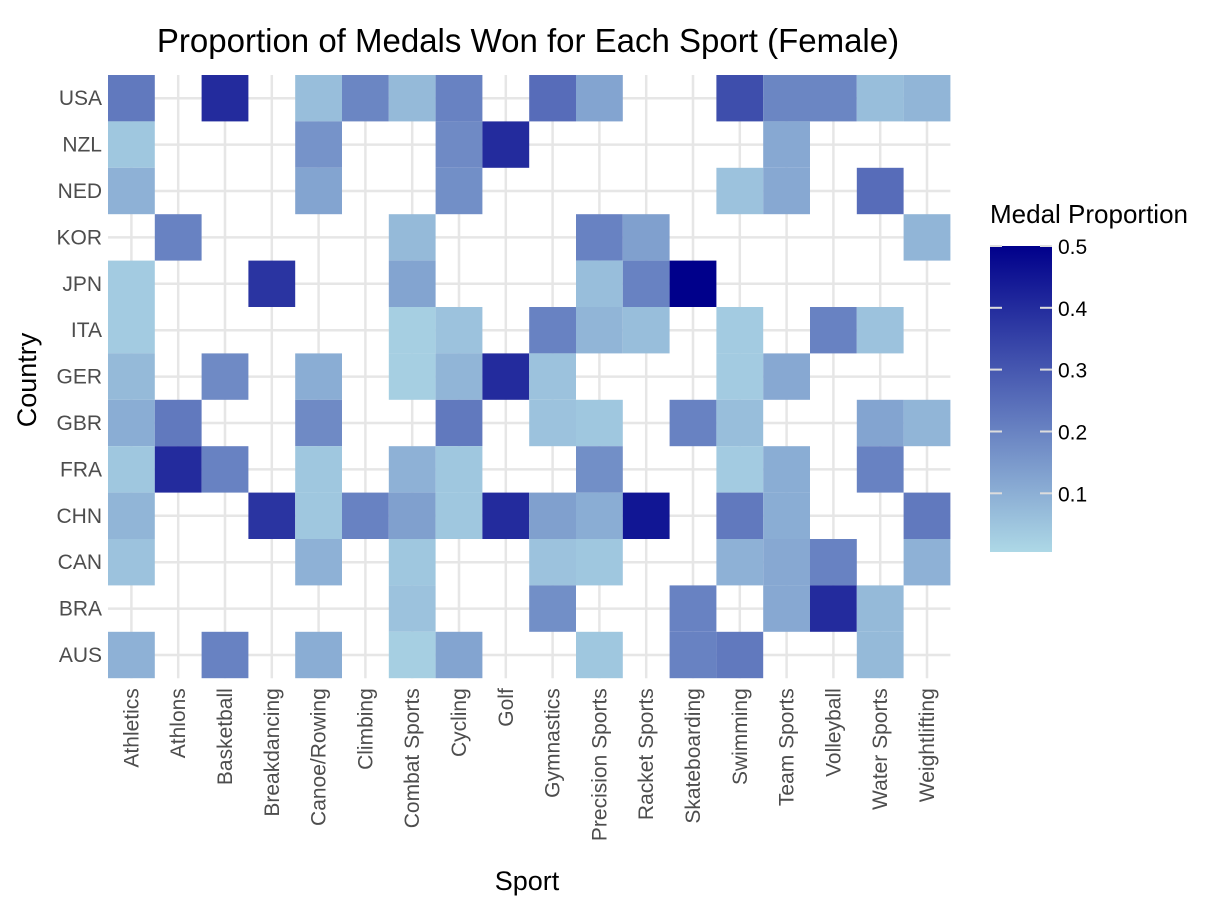  What do you see at coordinates (80, 609) in the screenshot?
I see `y-tick-label: BRA` at bounding box center [80, 609].